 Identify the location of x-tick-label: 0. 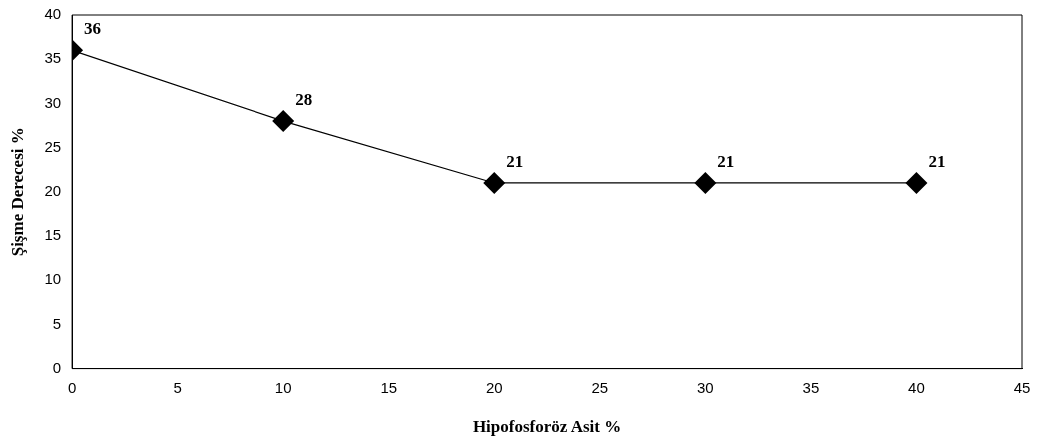
(72, 387).